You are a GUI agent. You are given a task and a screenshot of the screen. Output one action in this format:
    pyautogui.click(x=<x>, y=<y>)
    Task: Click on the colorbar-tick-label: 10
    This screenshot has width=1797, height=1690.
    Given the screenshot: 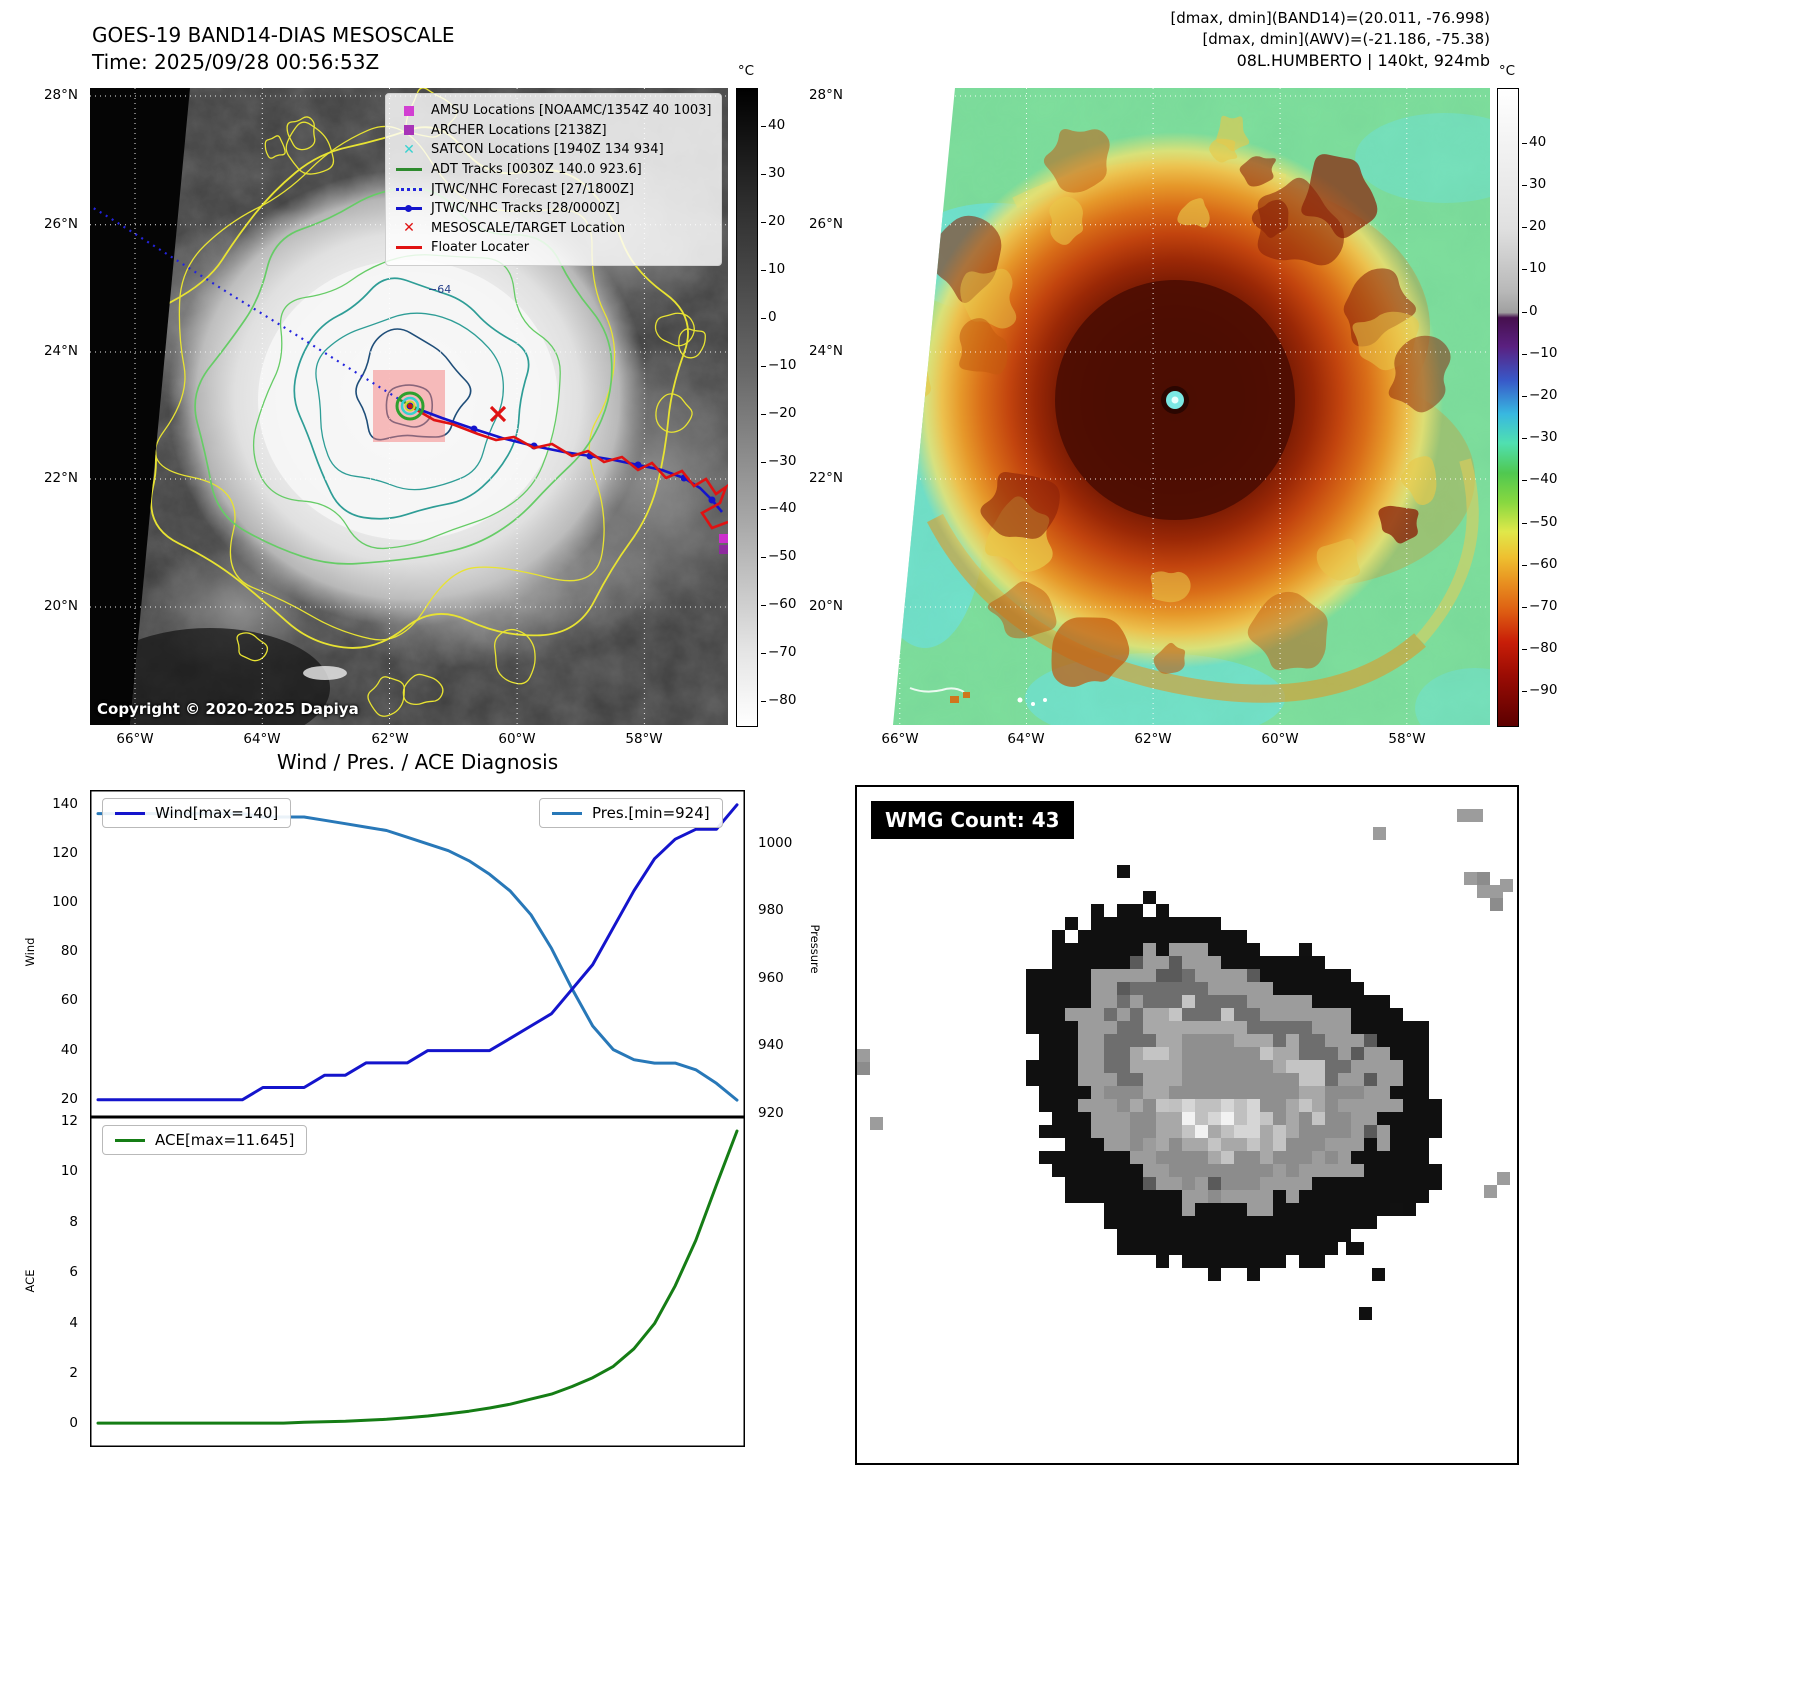 What is the action you would take?
    pyautogui.click(x=1534, y=268)
    